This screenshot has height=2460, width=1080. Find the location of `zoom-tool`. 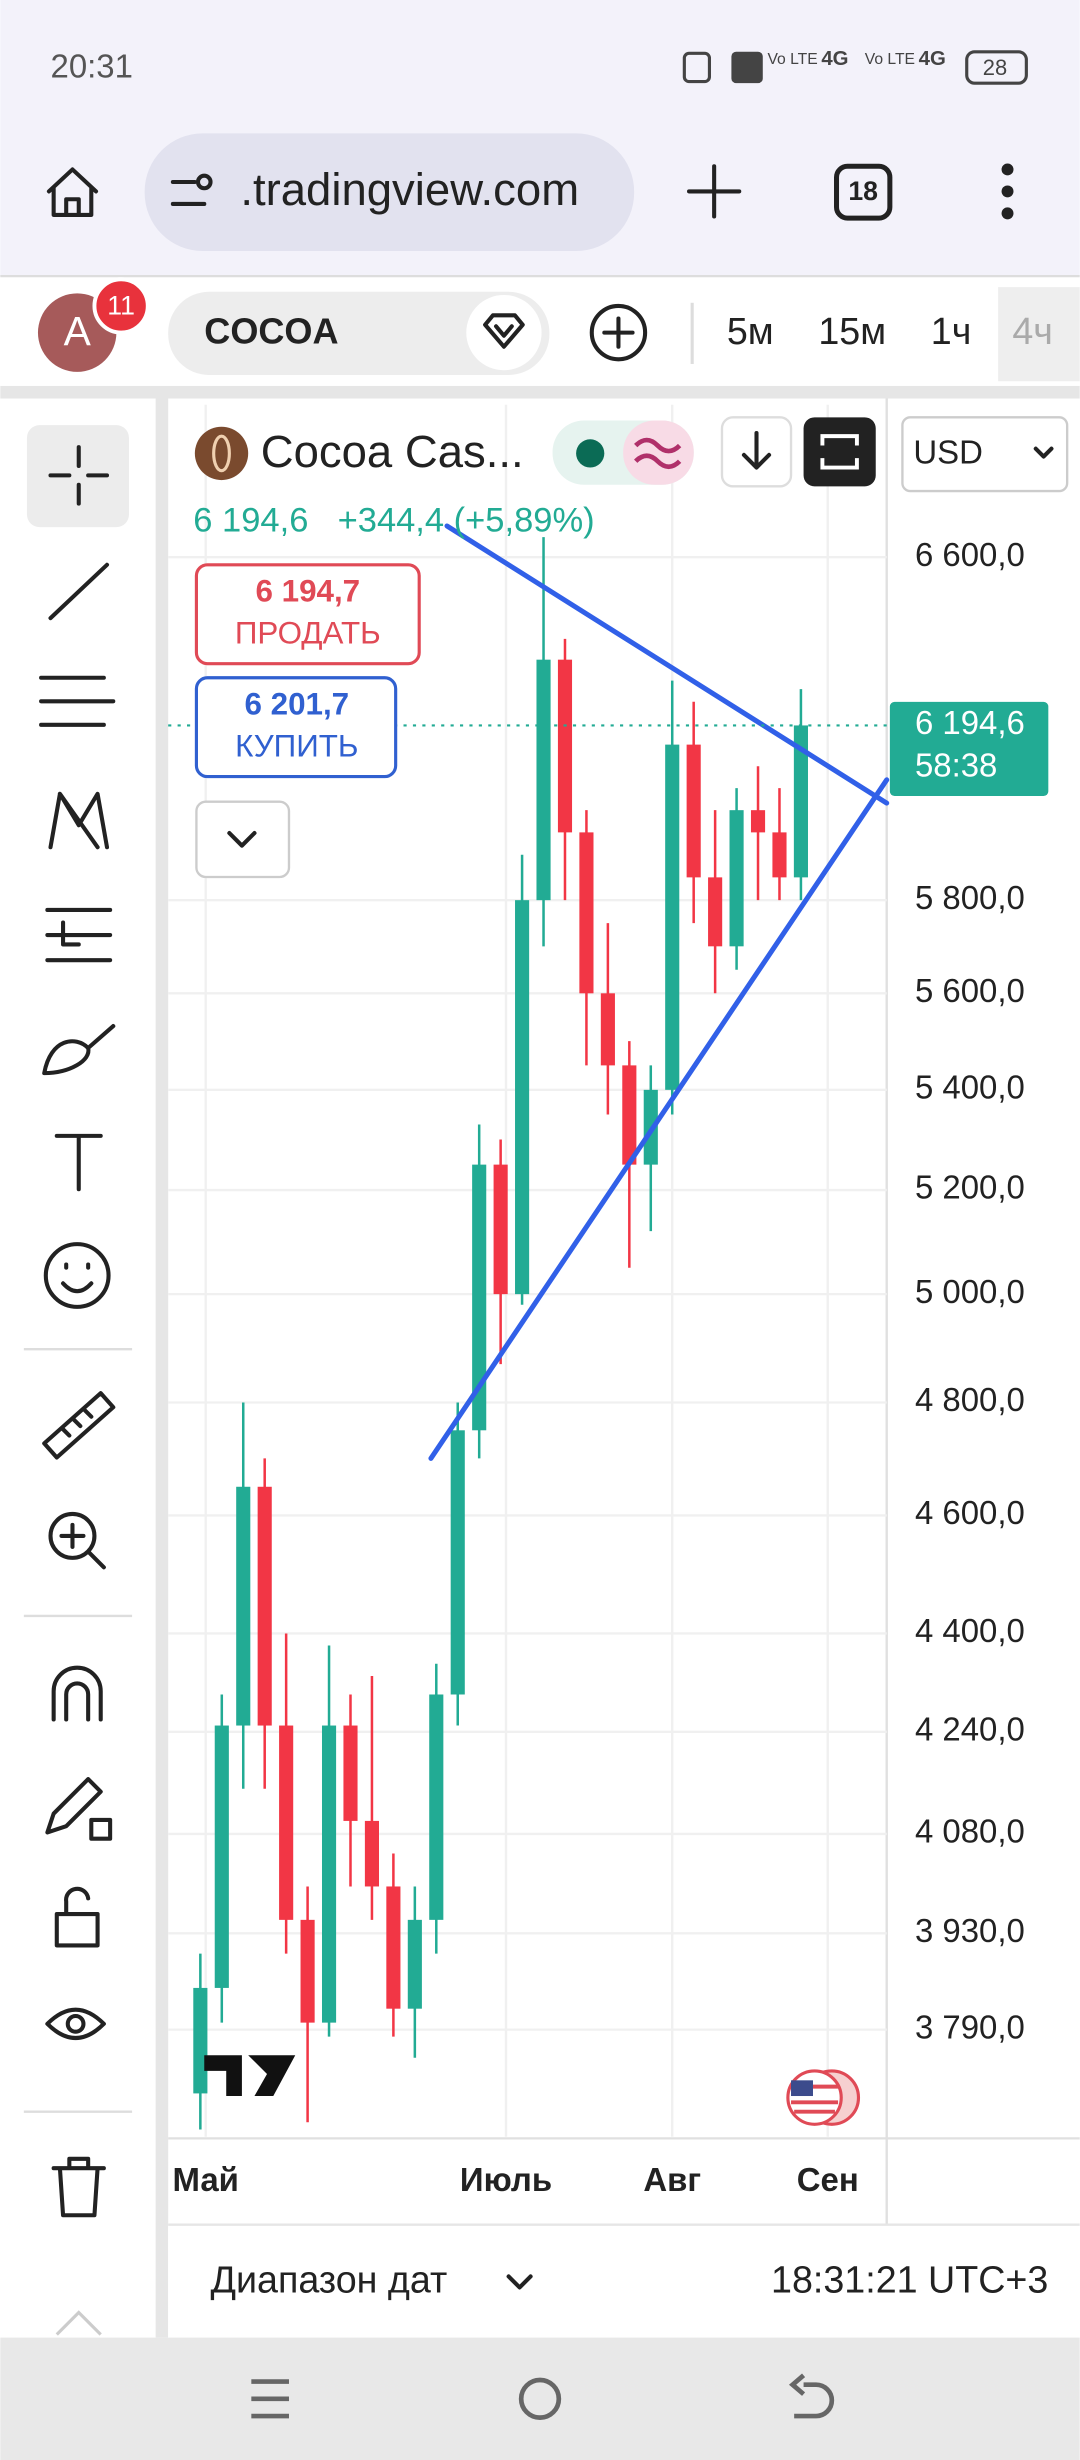

zoom-tool is located at coordinates (72, 1535).